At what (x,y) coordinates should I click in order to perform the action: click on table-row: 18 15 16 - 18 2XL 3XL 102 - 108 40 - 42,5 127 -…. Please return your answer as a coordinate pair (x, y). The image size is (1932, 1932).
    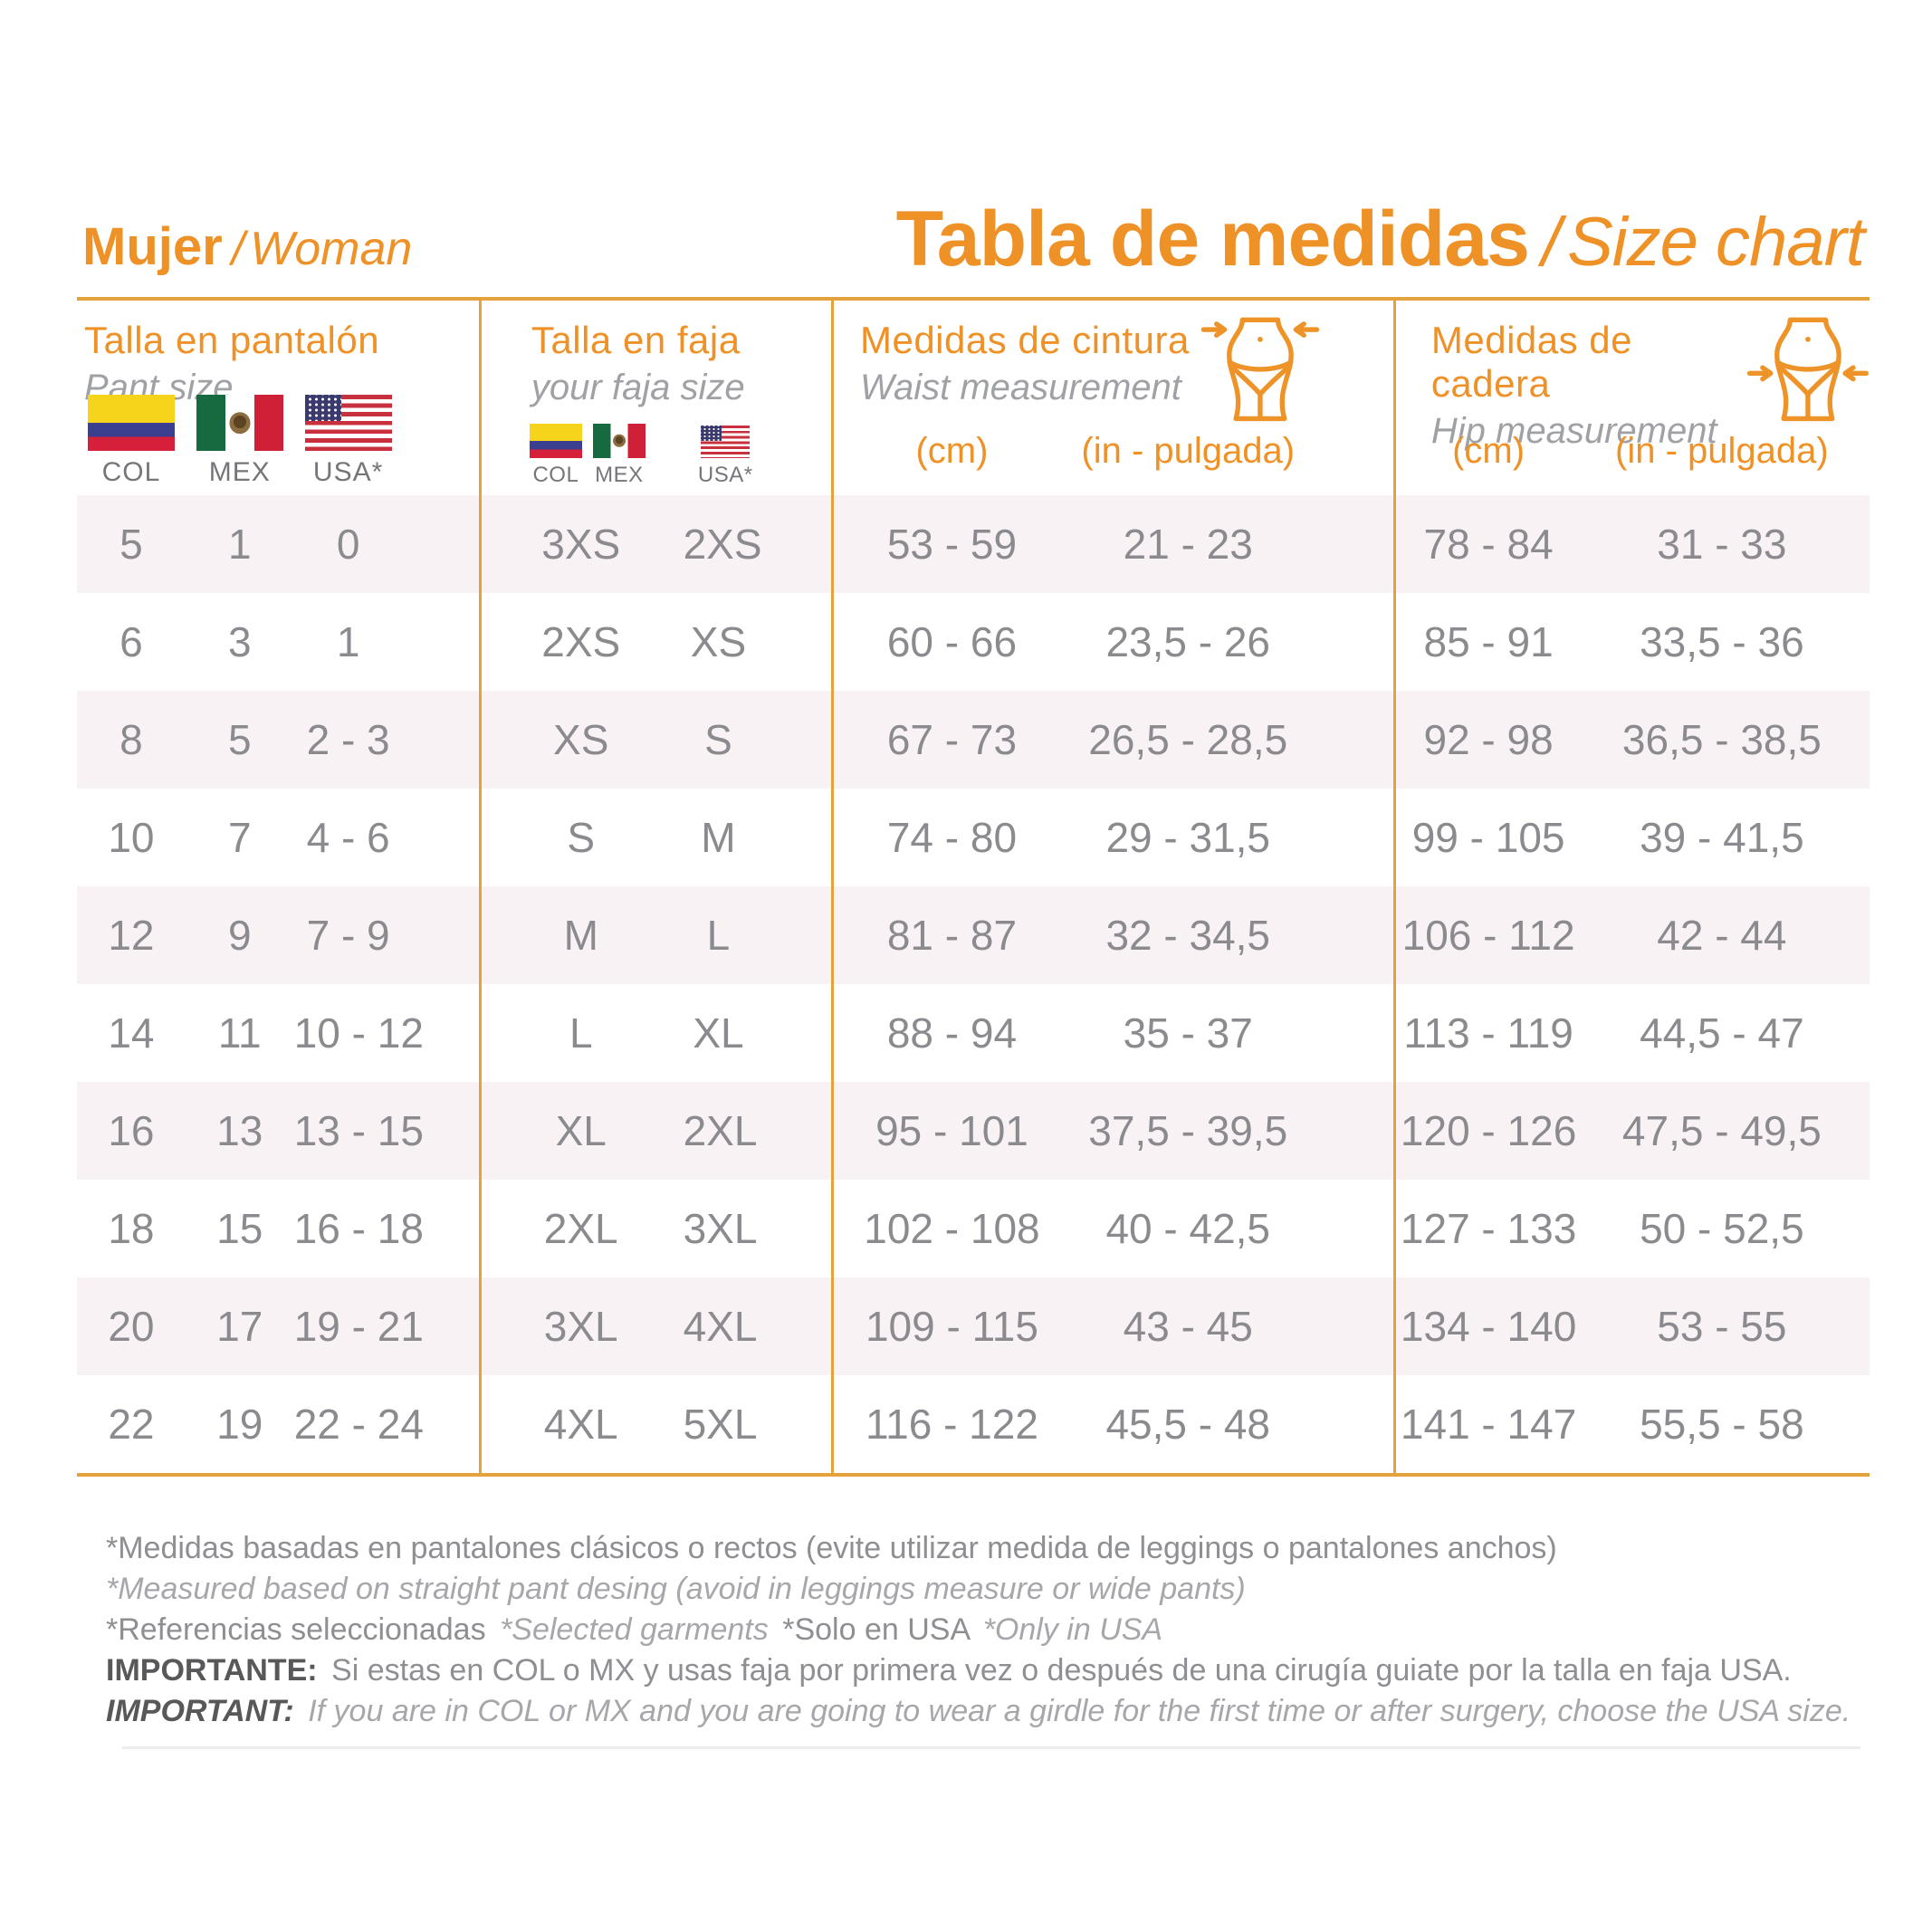
    Looking at the image, I should click on (973, 1228).